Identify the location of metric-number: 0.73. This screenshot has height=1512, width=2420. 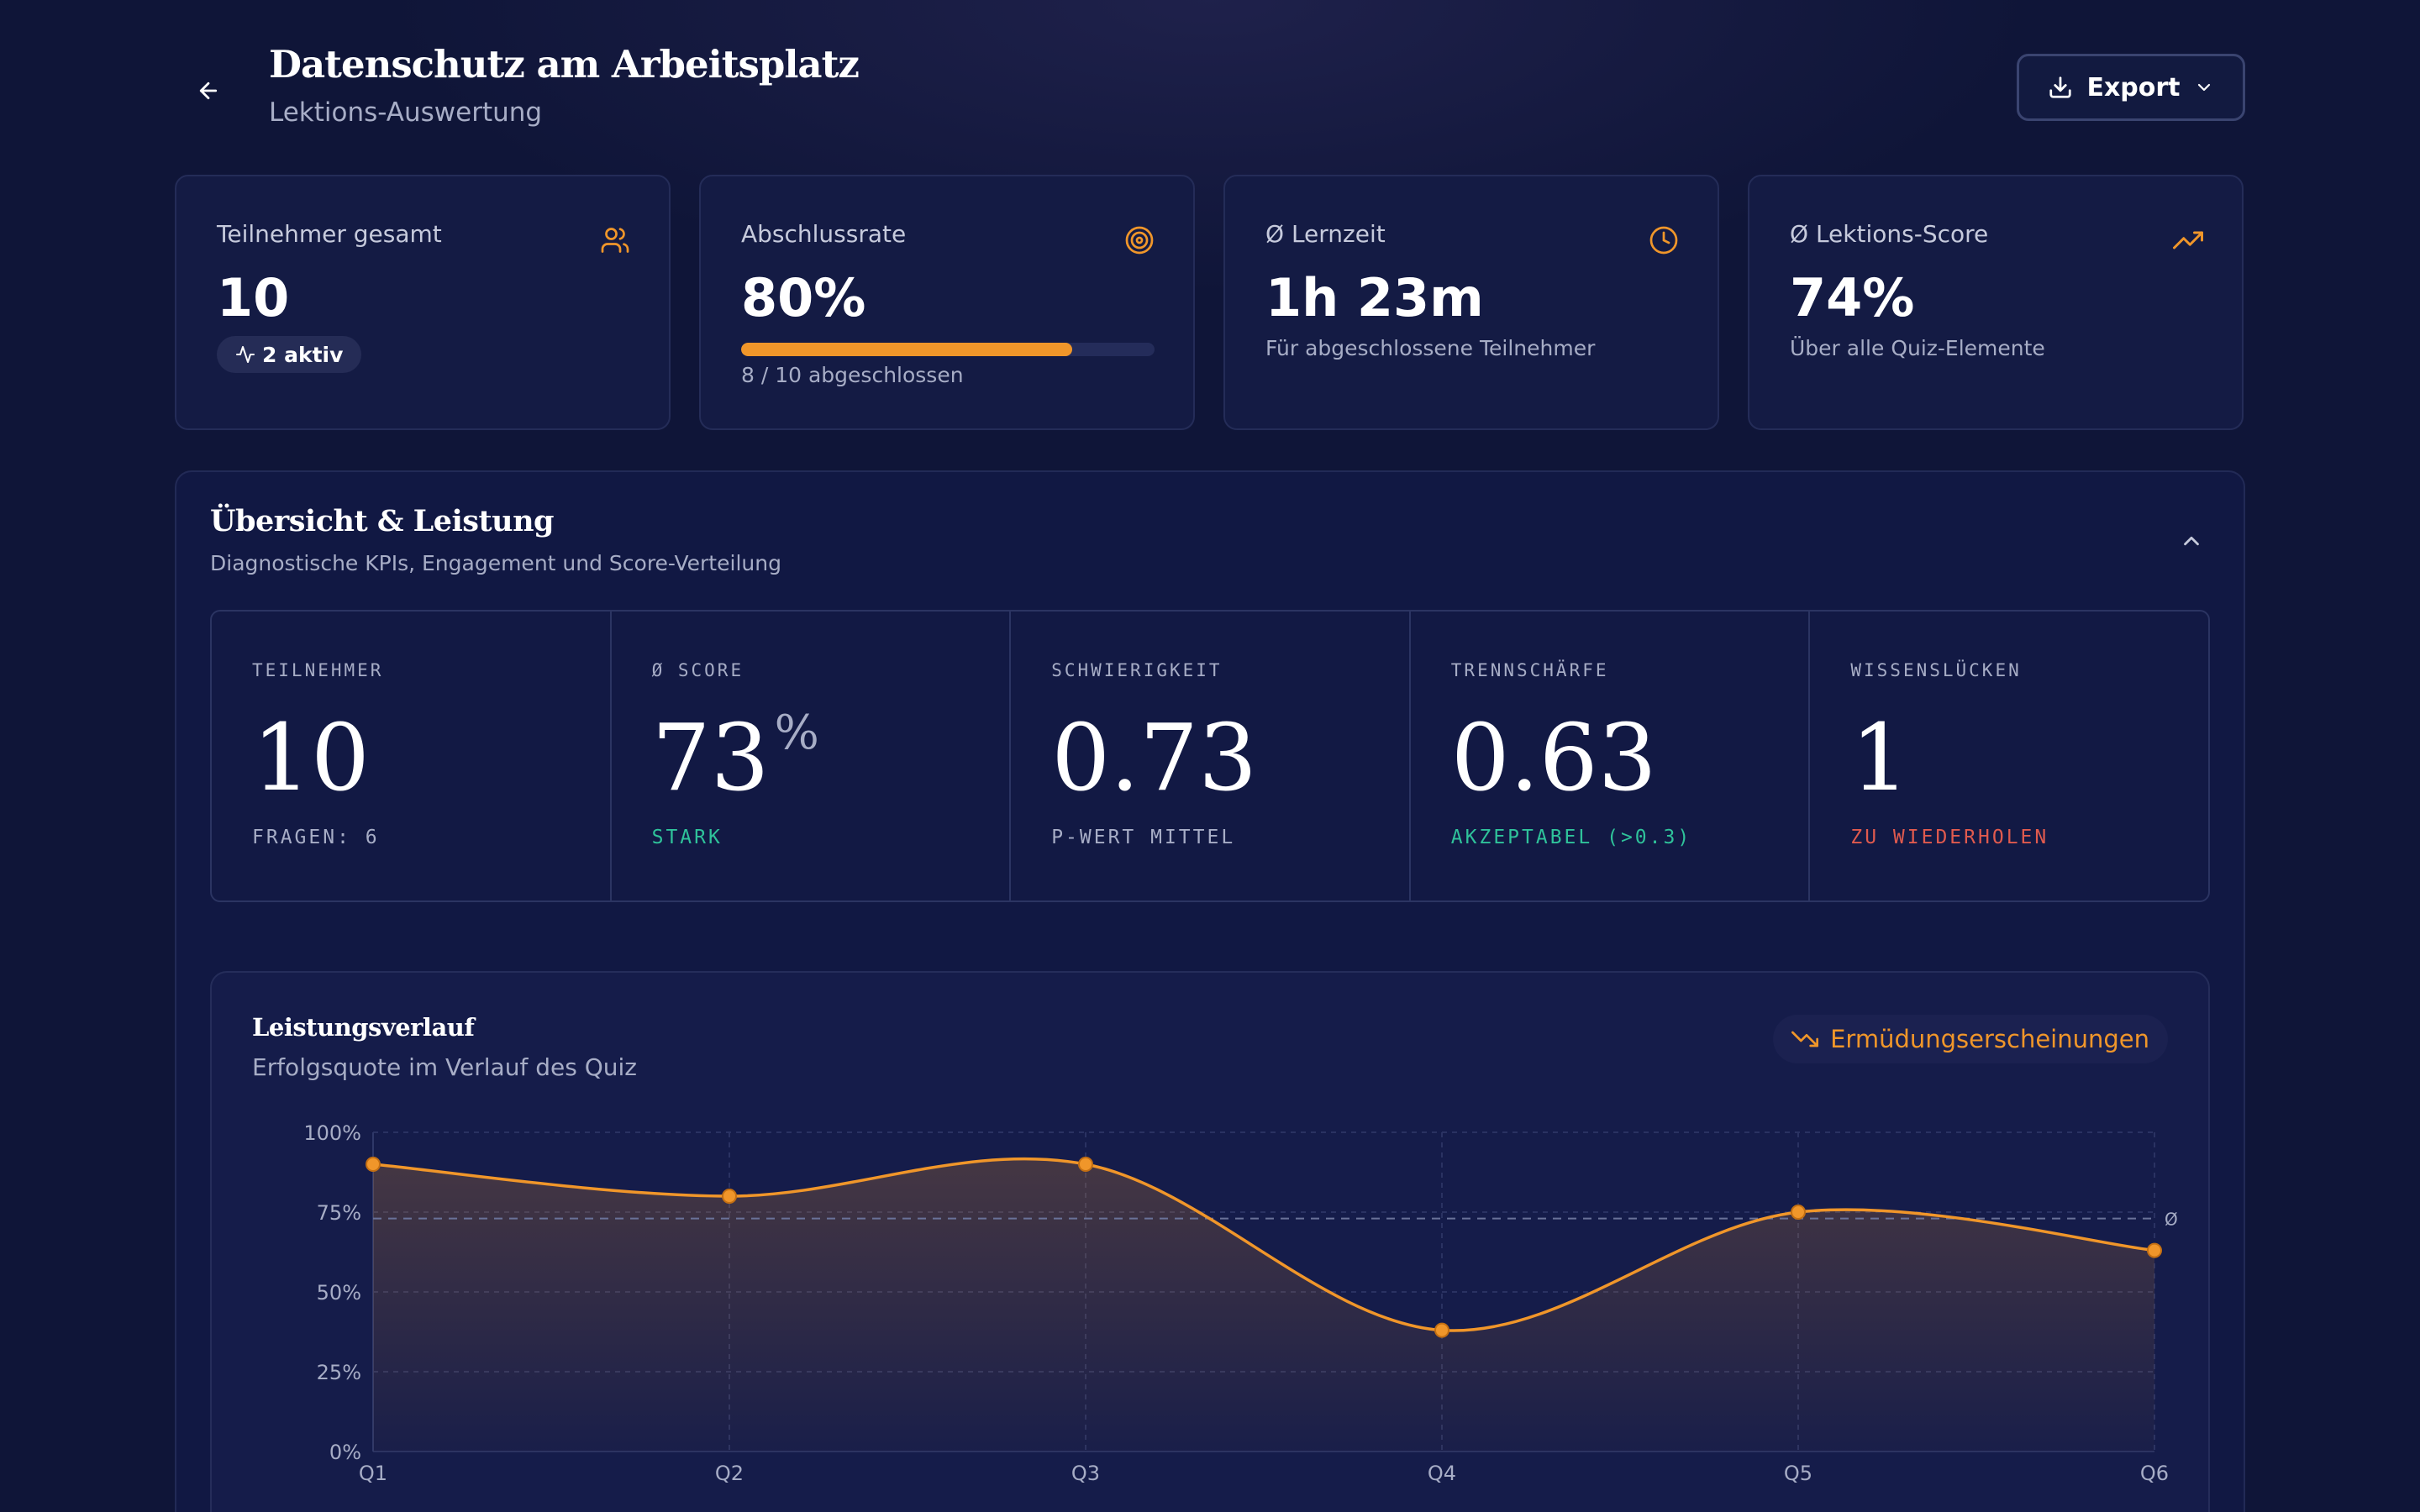
(1154, 757).